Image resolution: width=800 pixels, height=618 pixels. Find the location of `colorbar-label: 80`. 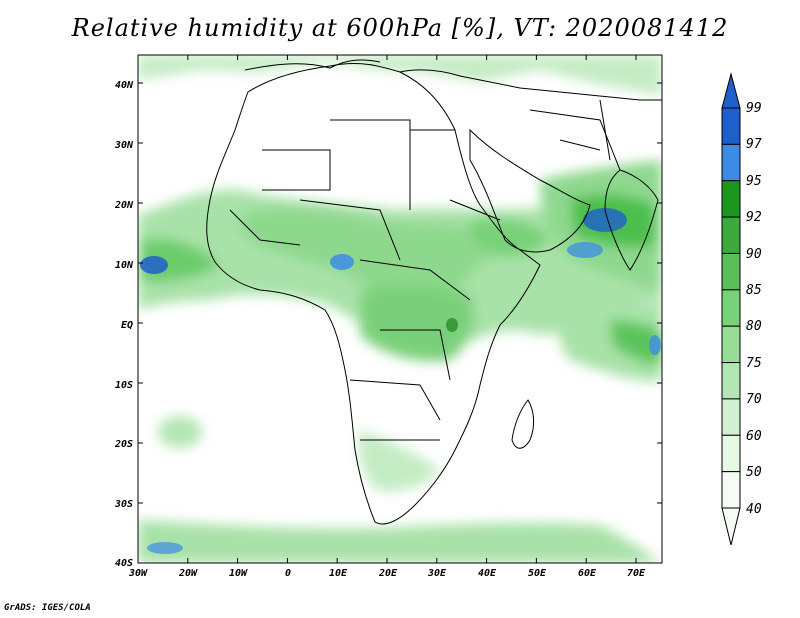

colorbar-label: 80 is located at coordinates (754, 326).